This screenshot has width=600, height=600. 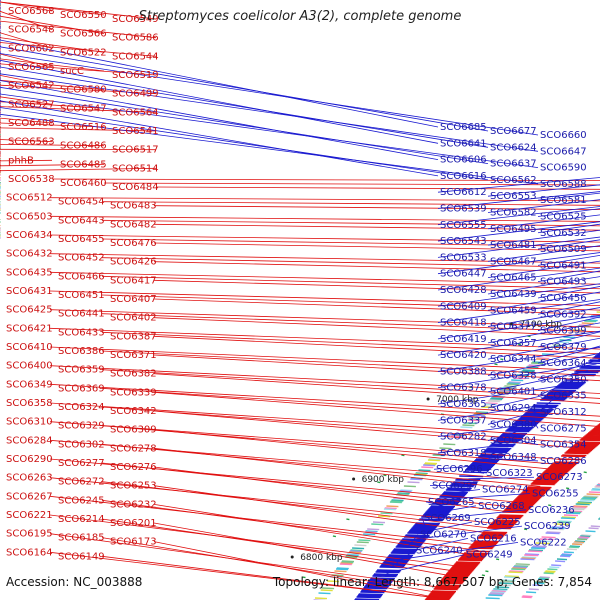 What do you see at coordinates (513, 441) in the screenshot?
I see `gene-label-right: SCO6304` at bounding box center [513, 441].